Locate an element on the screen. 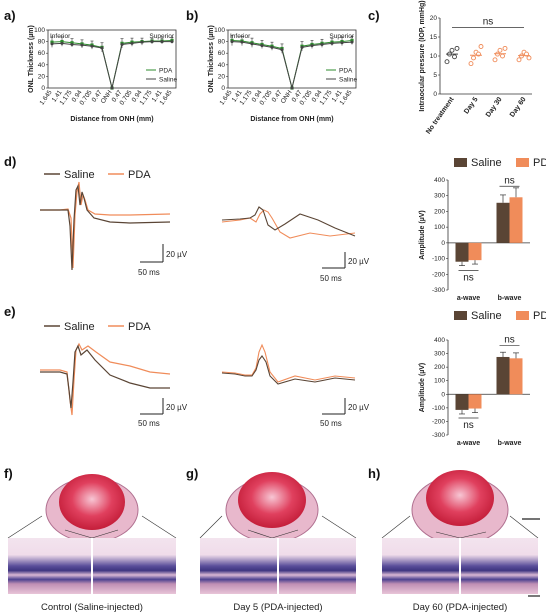 Image resolution: width=546 pixels, height=616 pixels. legend-saline-e: Saline is located at coordinates (79, 327).